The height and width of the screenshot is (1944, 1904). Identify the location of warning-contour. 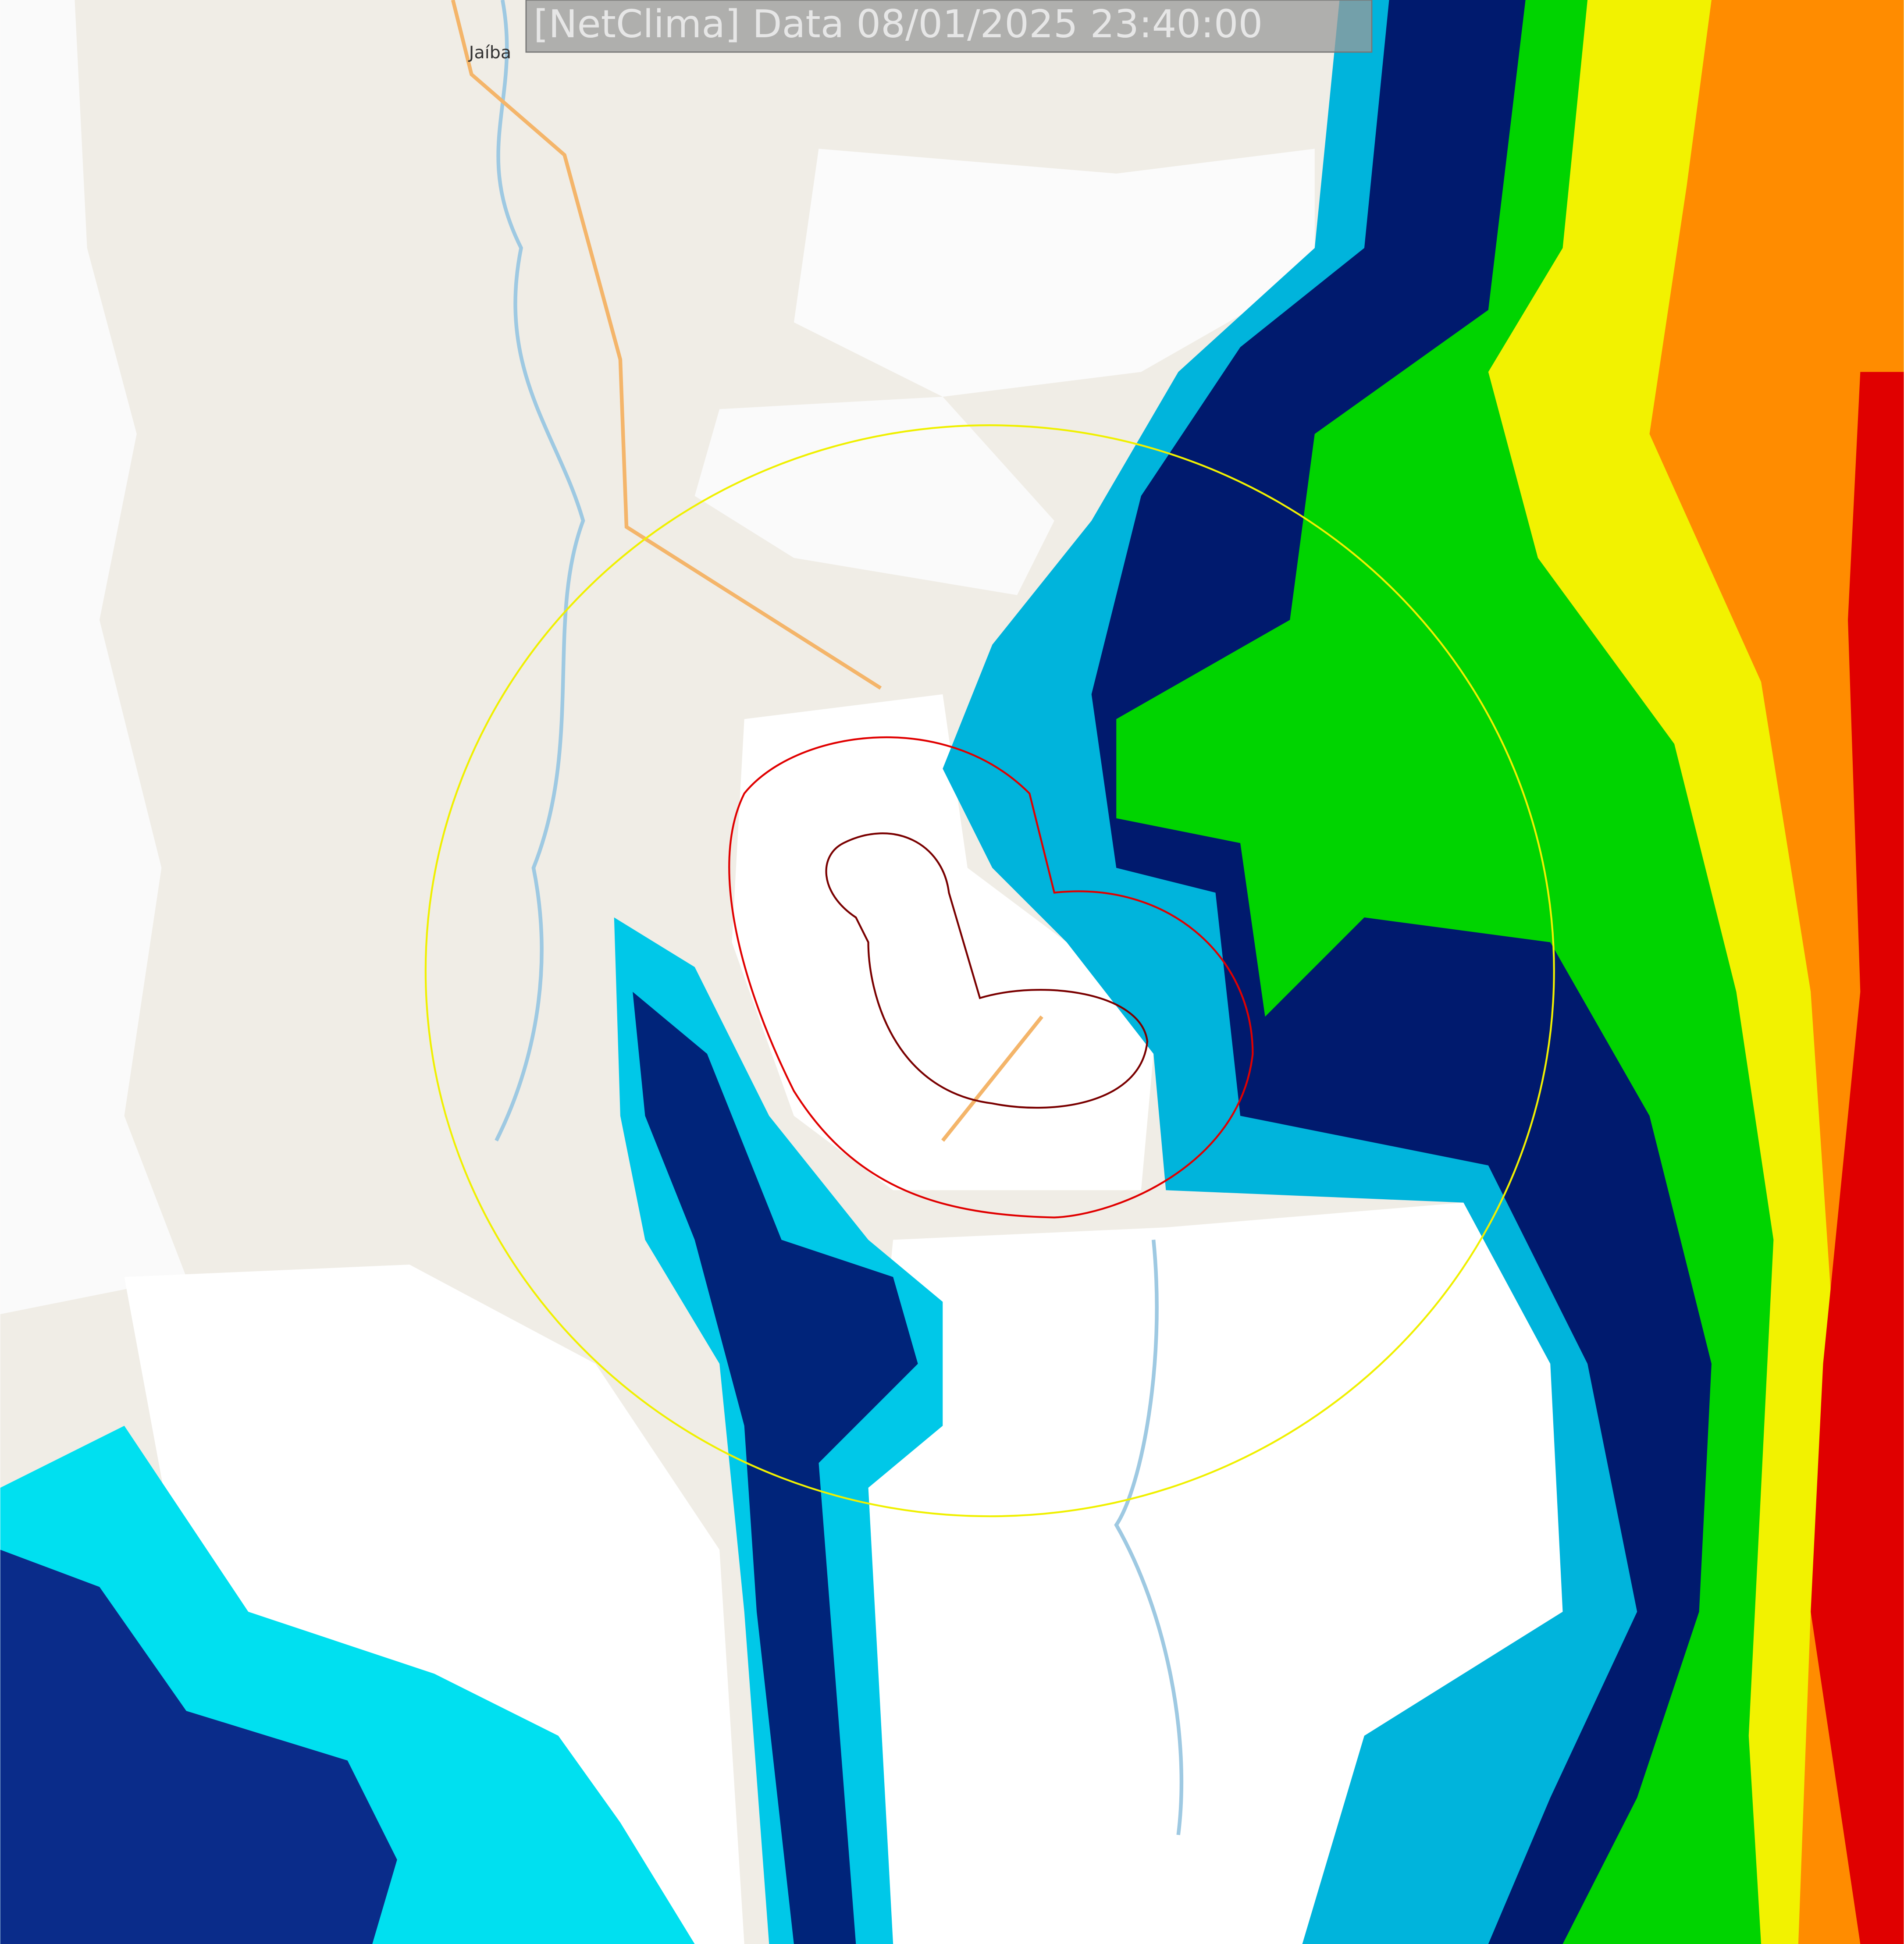
(991, 977).